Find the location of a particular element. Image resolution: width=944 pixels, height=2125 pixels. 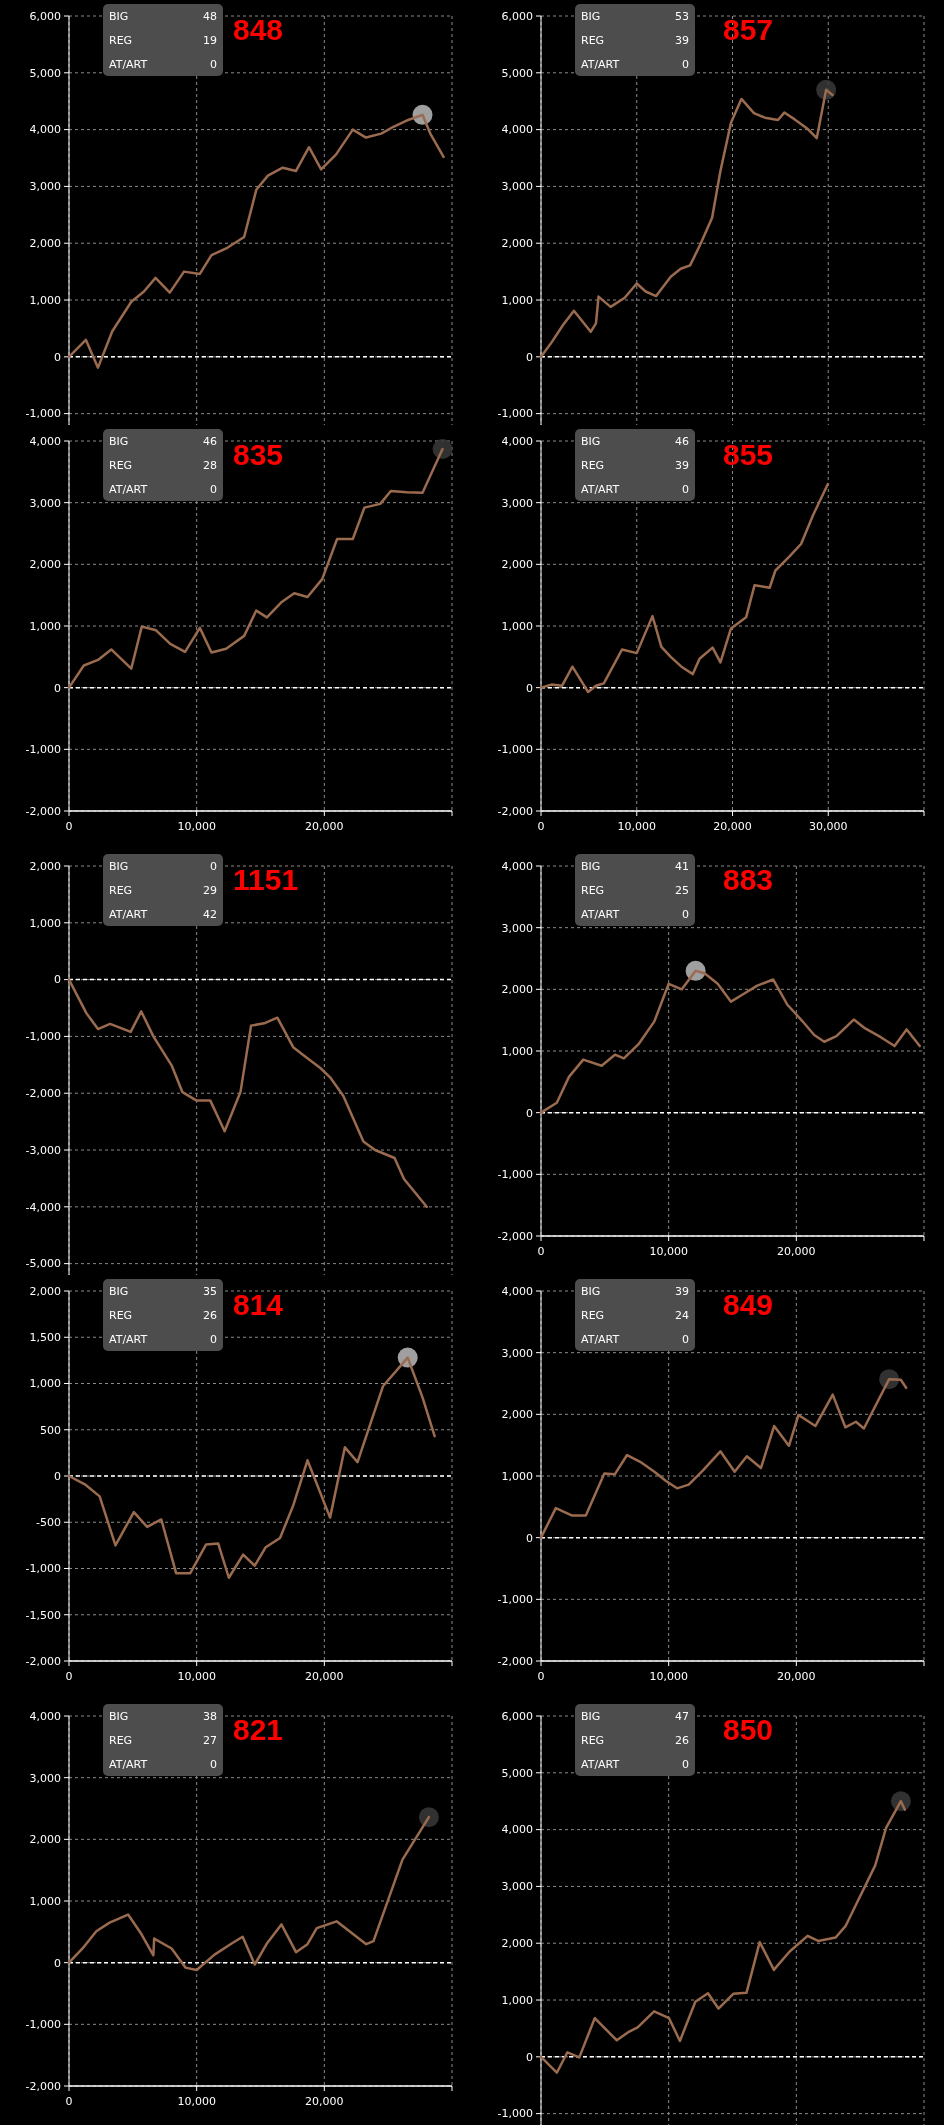

chart-title: 883 is located at coordinates (748, 879).